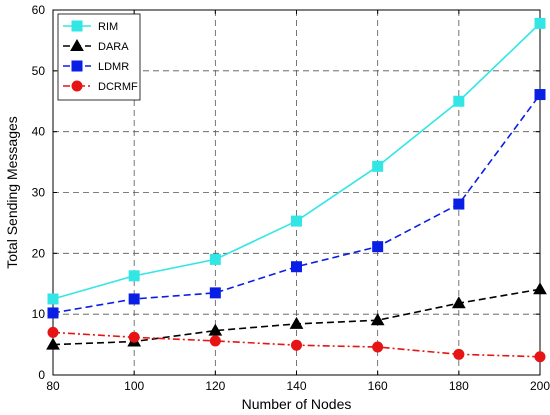 The width and height of the screenshot is (550, 415). What do you see at coordinates (113, 47) in the screenshot?
I see `legend-label-dara: DARA` at bounding box center [113, 47].